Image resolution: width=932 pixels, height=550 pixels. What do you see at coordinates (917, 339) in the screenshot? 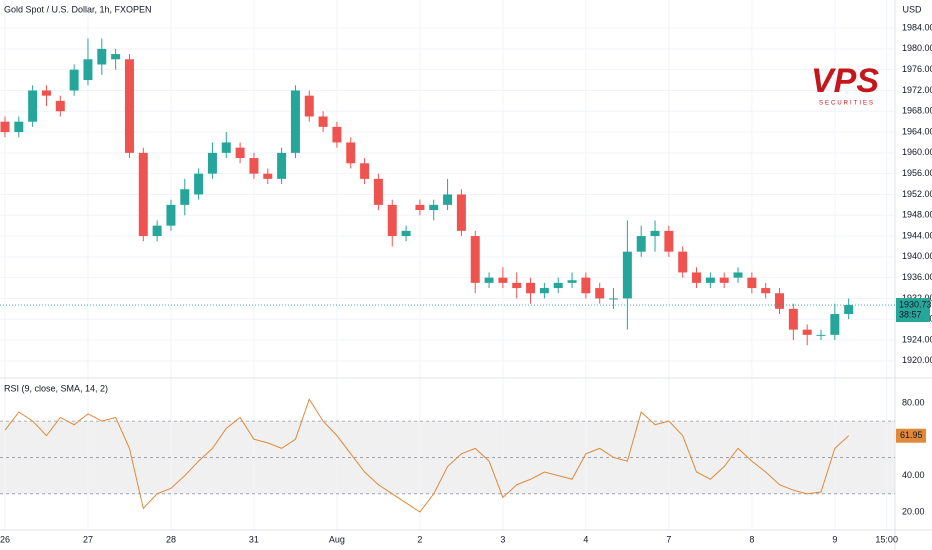
I see `y-tick-label: 1924.00` at bounding box center [917, 339].